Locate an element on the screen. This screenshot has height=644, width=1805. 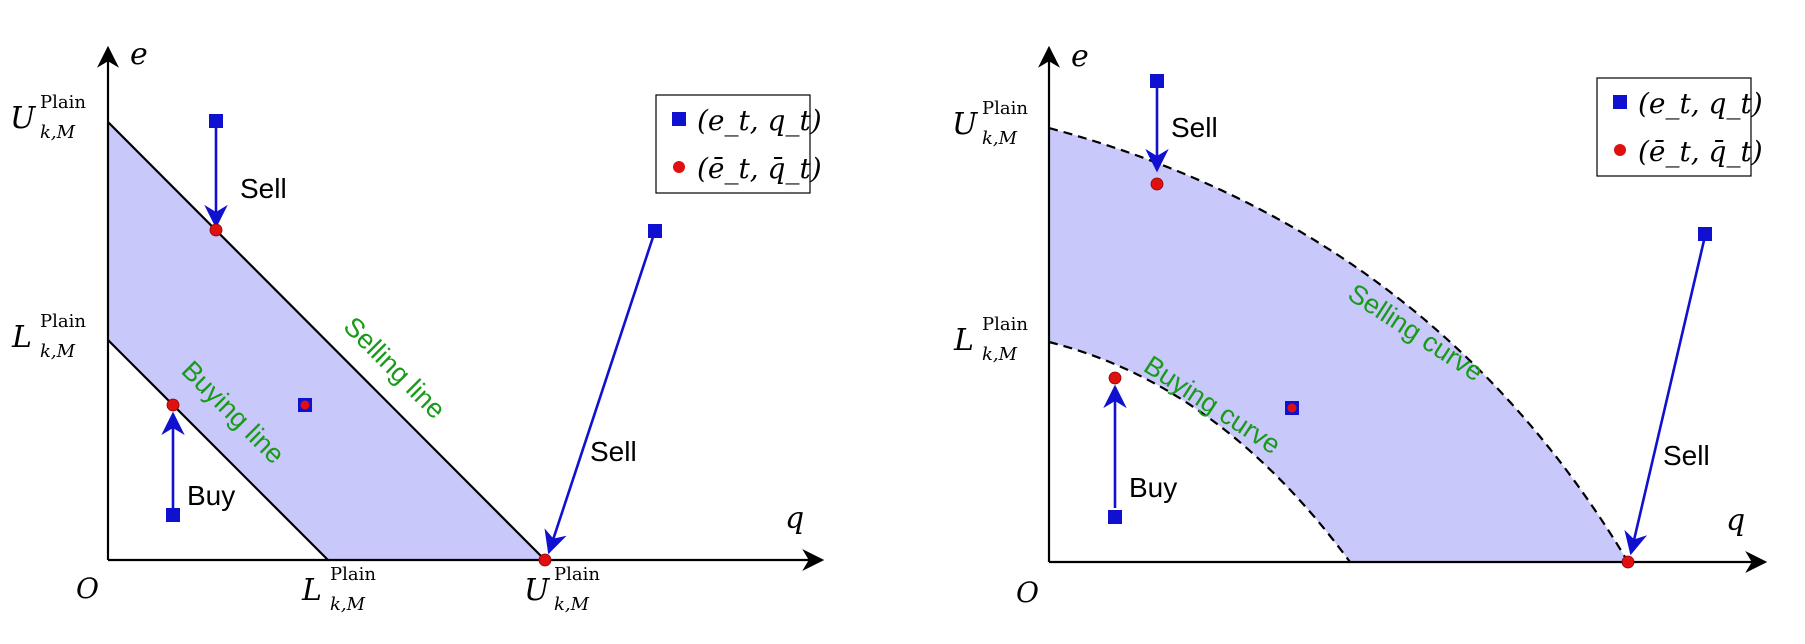
right-legend-dot-marker is located at coordinates (1620, 150).